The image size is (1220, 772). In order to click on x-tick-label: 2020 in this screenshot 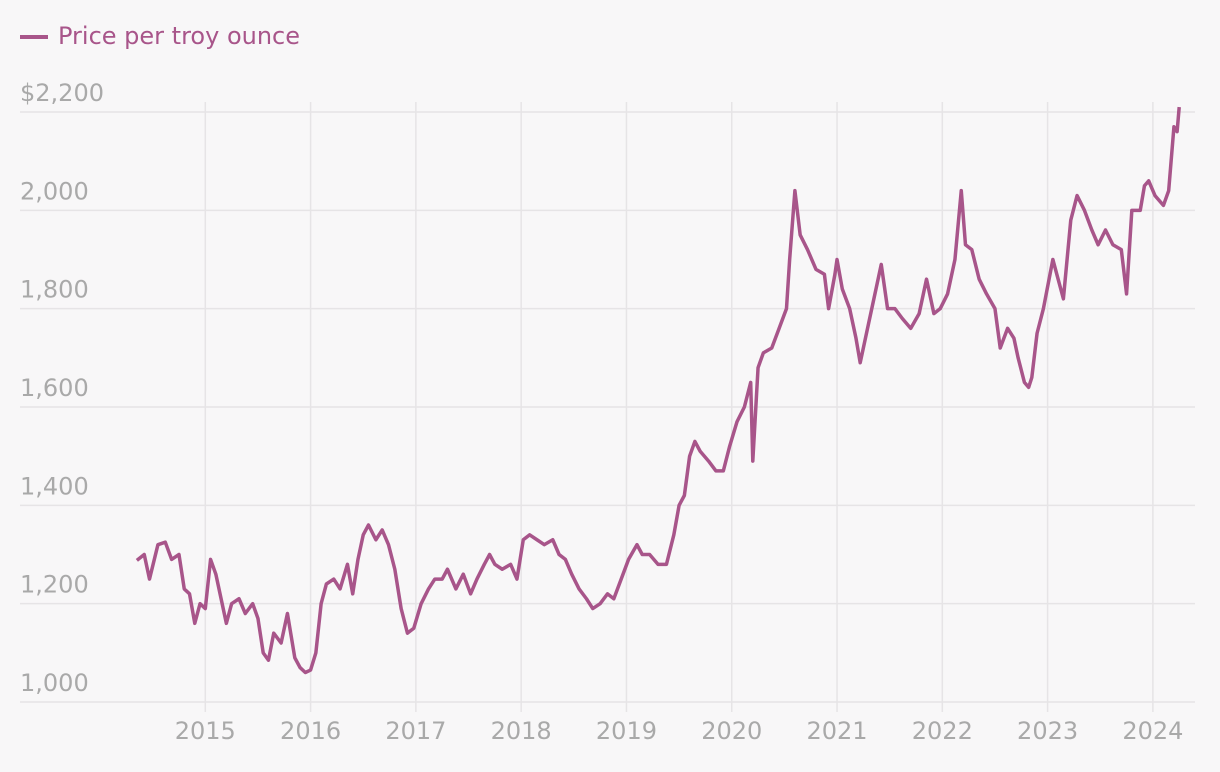, I will do `click(731, 731)`.